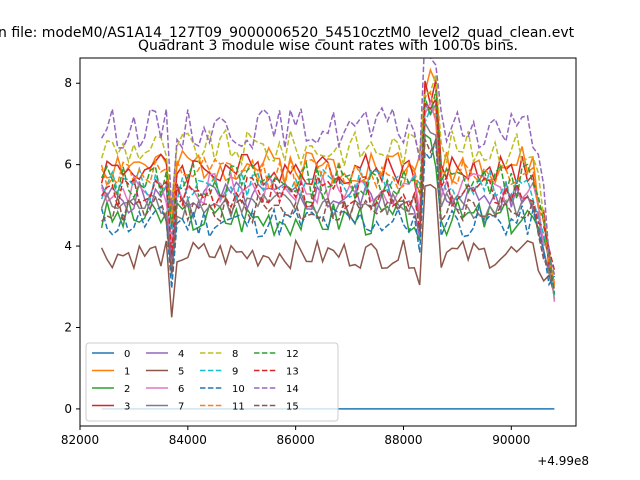  What do you see at coordinates (292, 354) in the screenshot?
I see `legend-label-12: 12` at bounding box center [292, 354].